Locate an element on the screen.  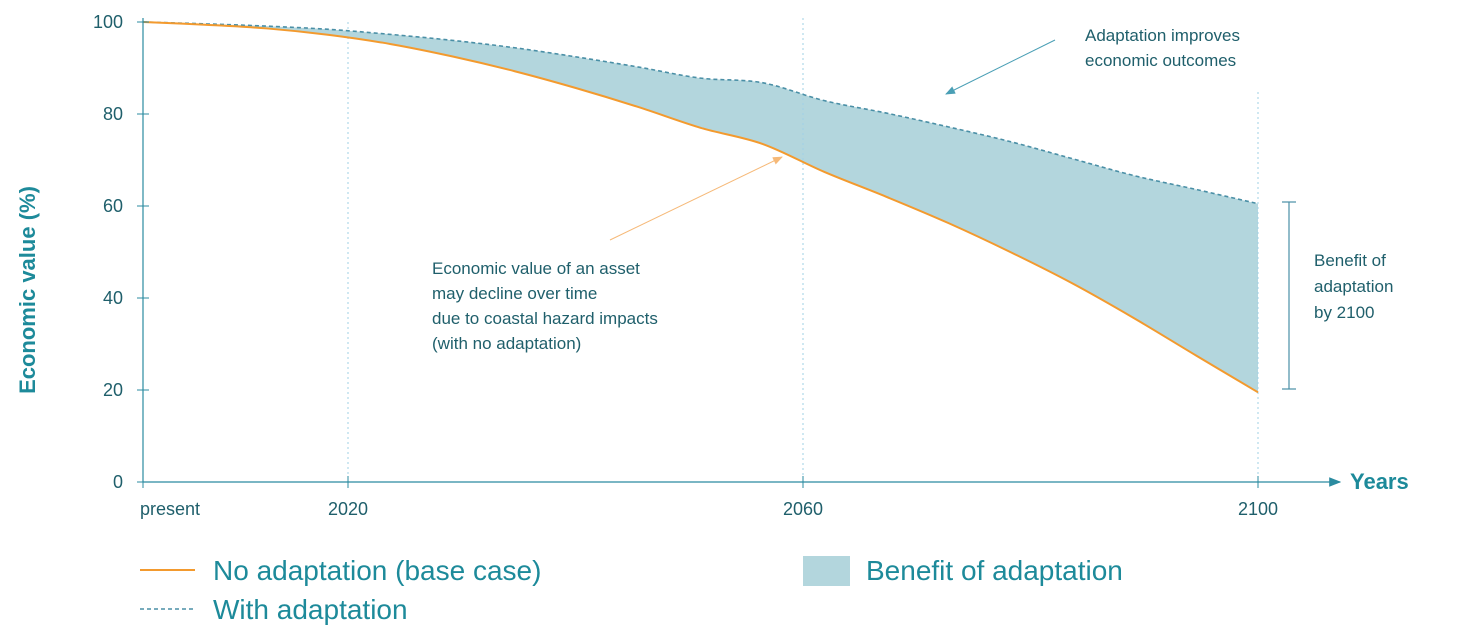
legend-swatch-benefit is located at coordinates (826, 571).